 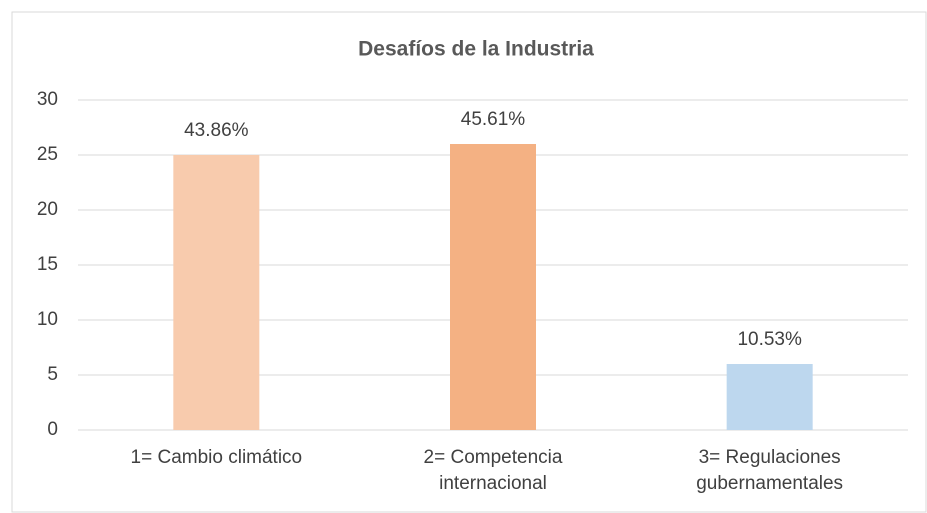 What do you see at coordinates (769, 339) in the screenshot?
I see `data-label: 10.53%` at bounding box center [769, 339].